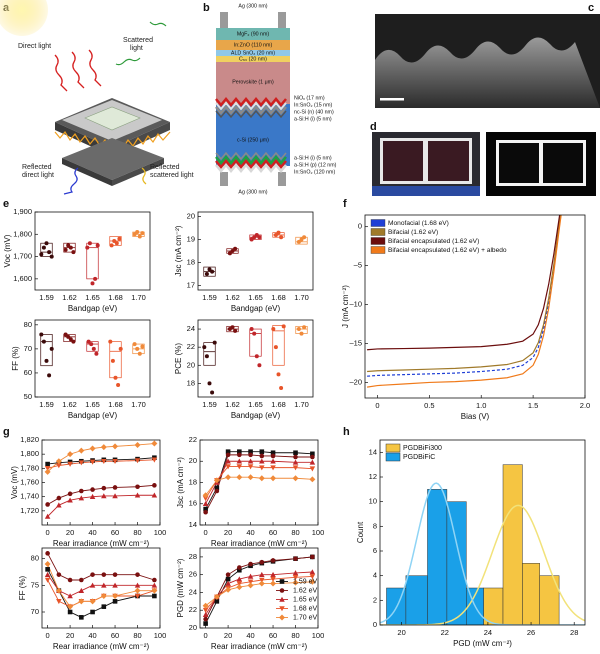  Describe the element at coordinates (138, 40) in the screenshot. I see `illustration-label: Scattered` at that location.